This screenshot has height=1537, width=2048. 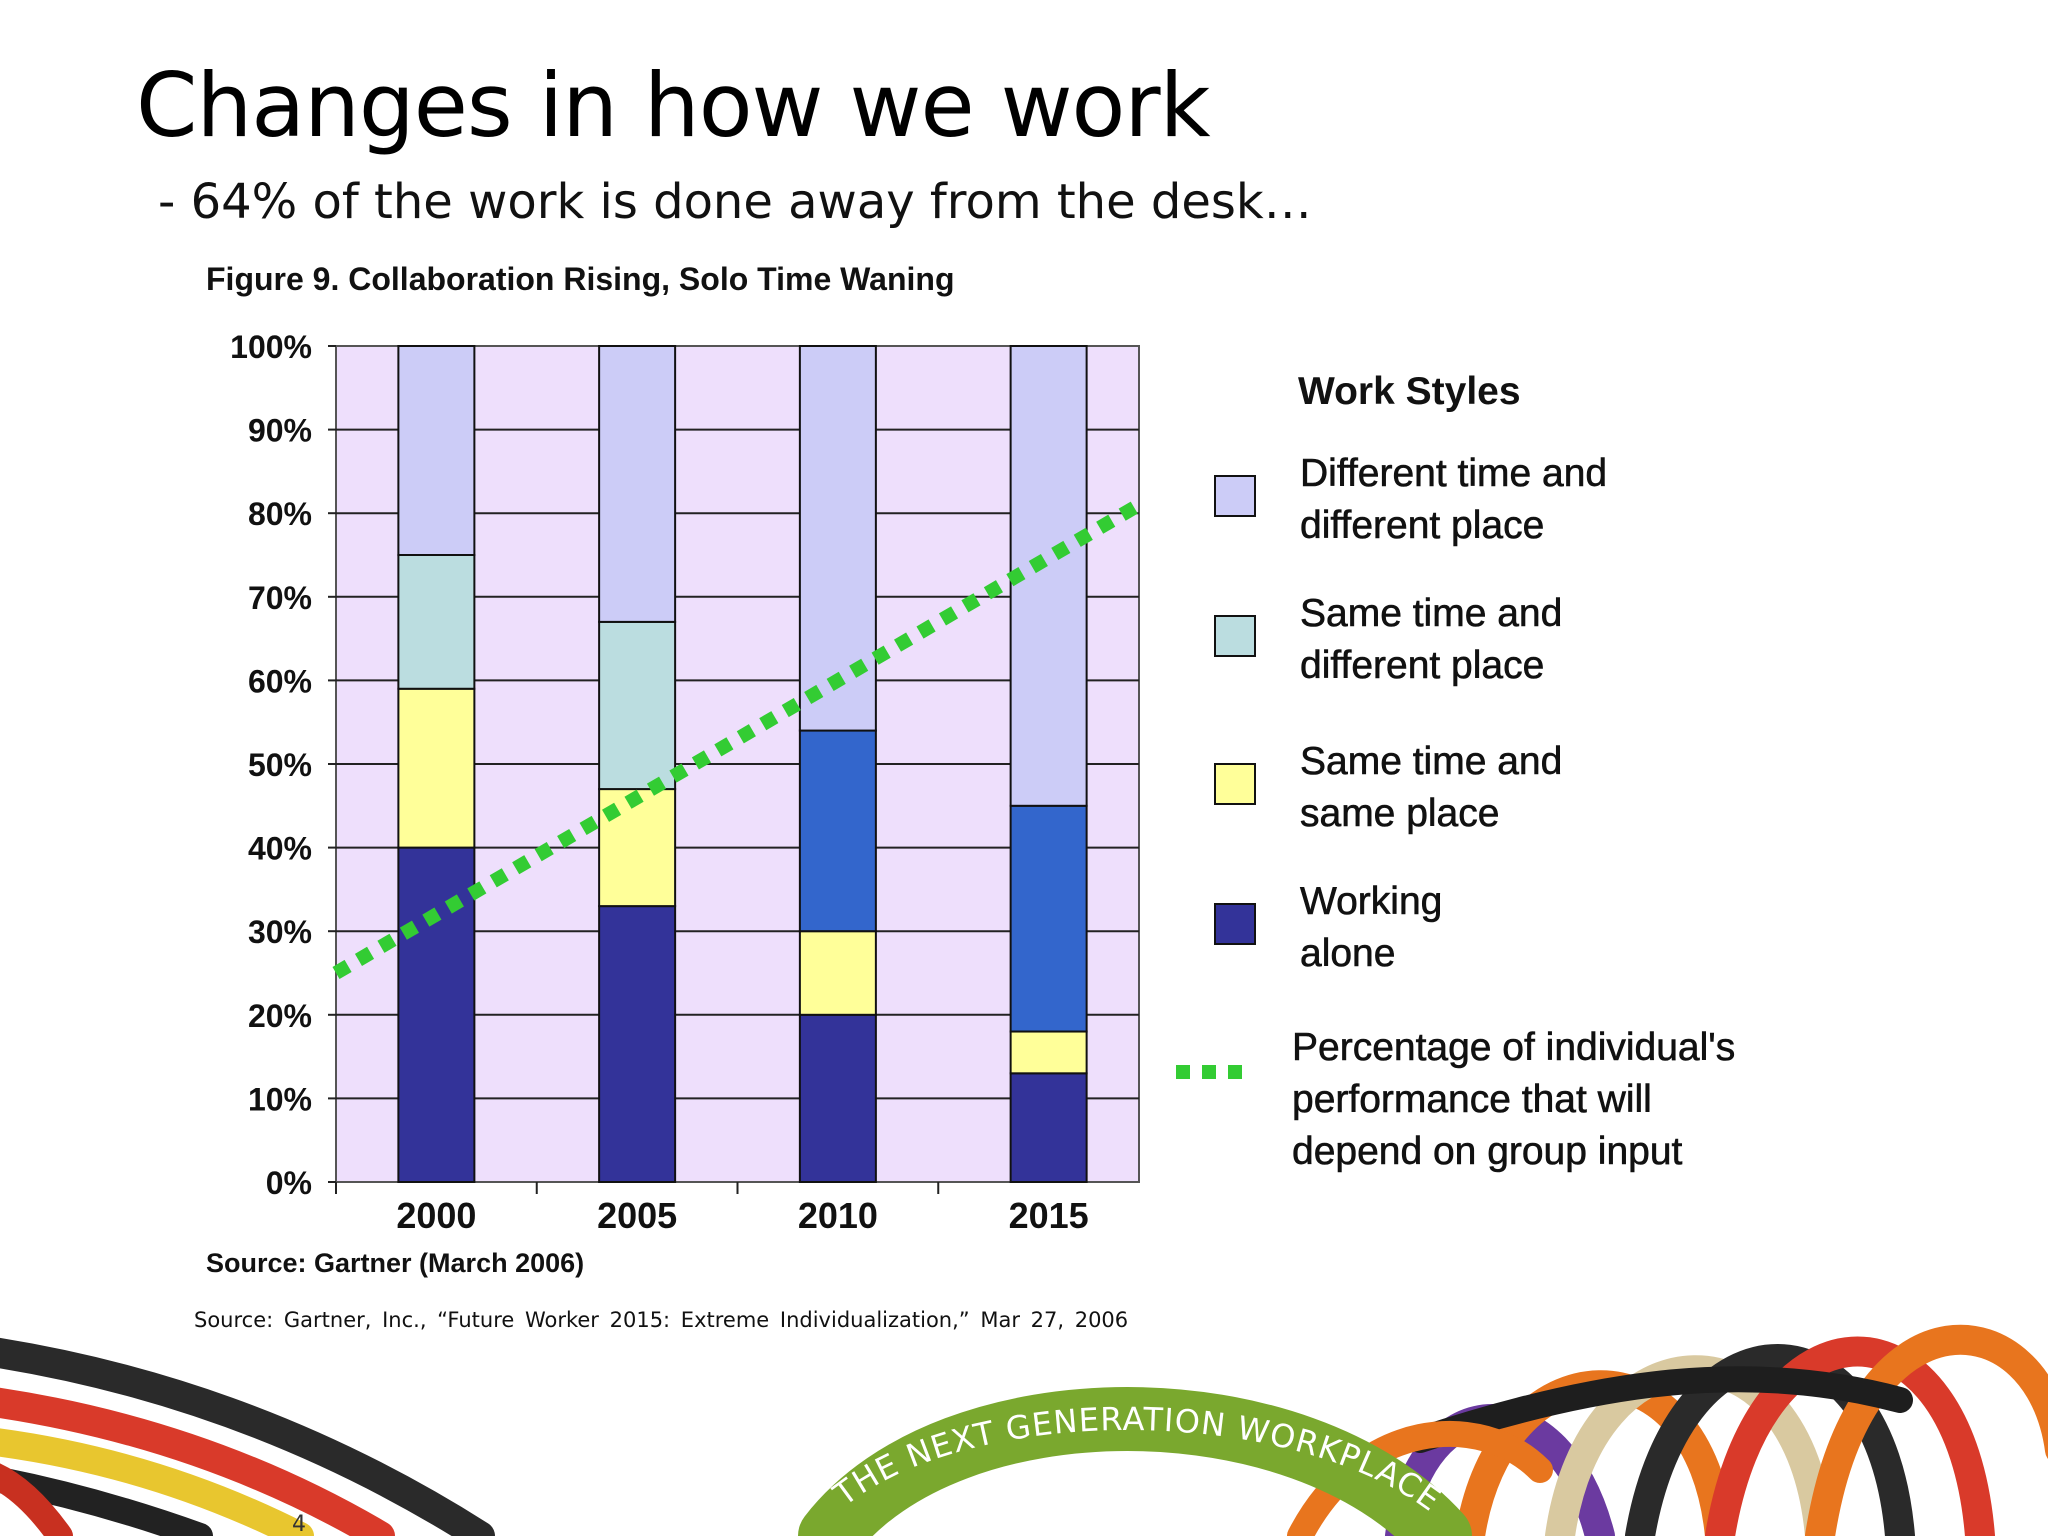 What do you see at coordinates (280, 1016) in the screenshot?
I see `y-tick-label: 20%` at bounding box center [280, 1016].